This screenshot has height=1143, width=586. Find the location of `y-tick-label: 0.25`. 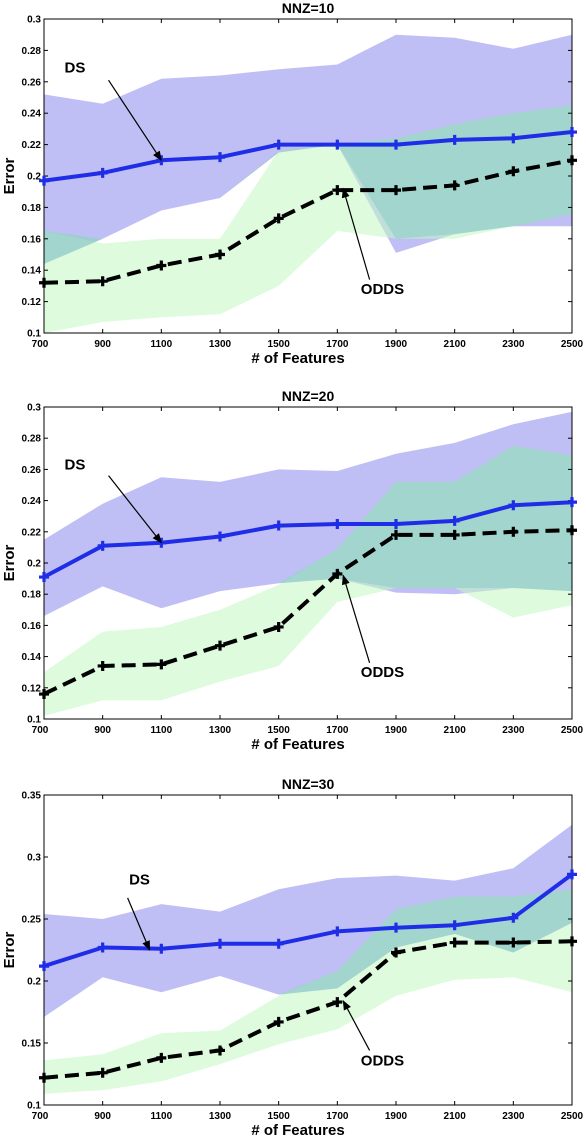

y-tick-label: 0.25 is located at coordinates (32, 920).